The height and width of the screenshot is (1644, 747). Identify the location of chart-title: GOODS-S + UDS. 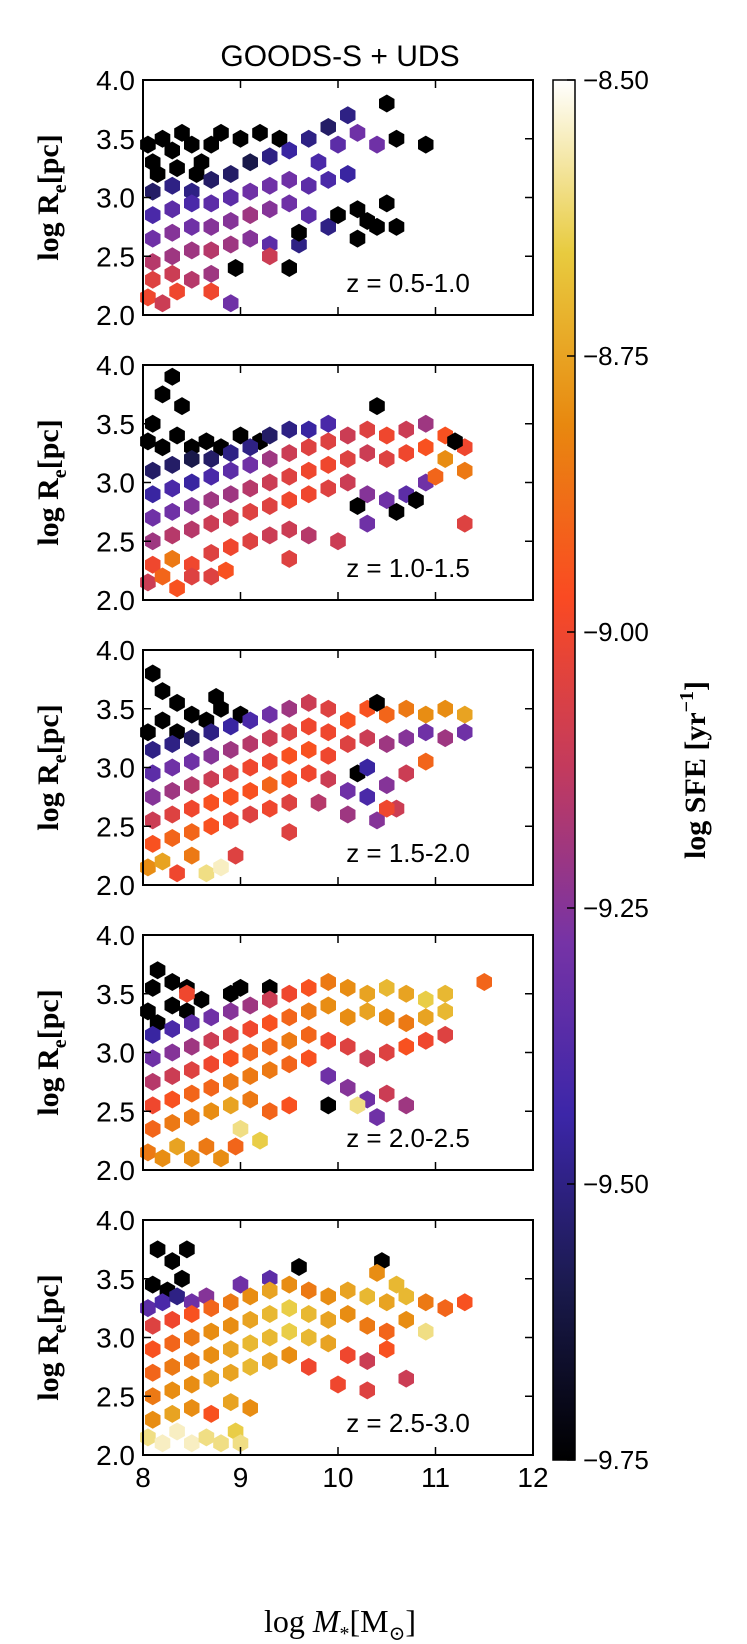
(339, 56).